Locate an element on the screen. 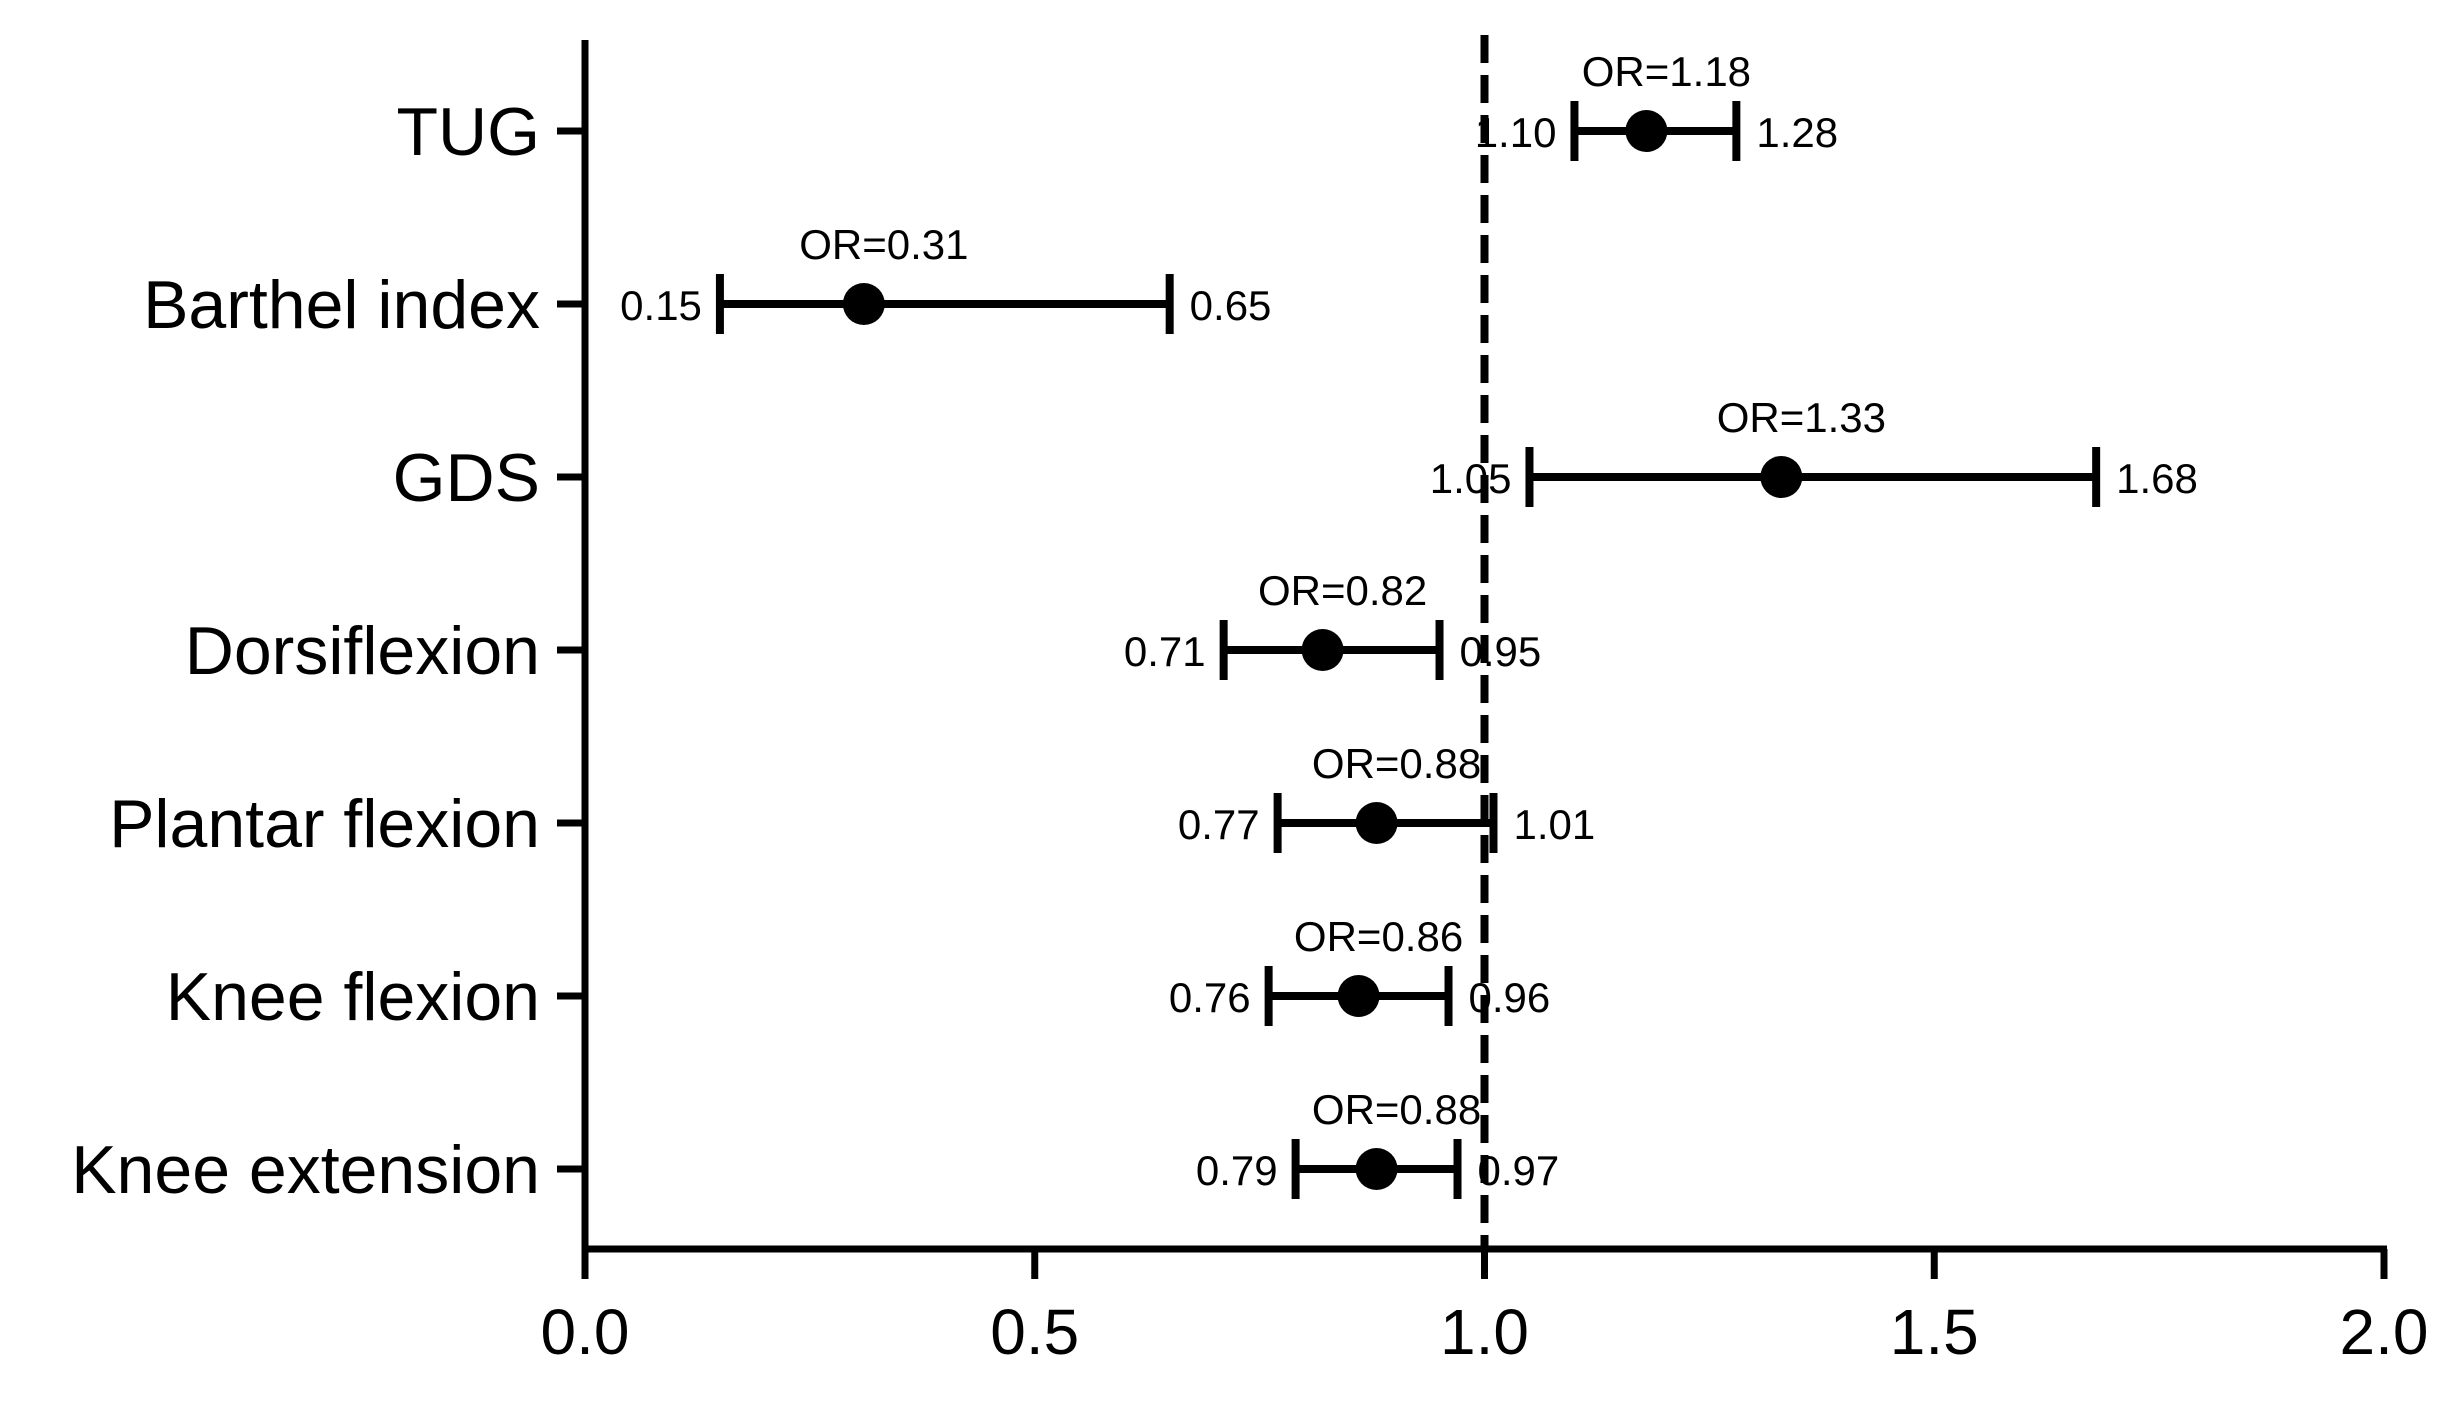  category-label: Plantar flexion is located at coordinates (324, 824).